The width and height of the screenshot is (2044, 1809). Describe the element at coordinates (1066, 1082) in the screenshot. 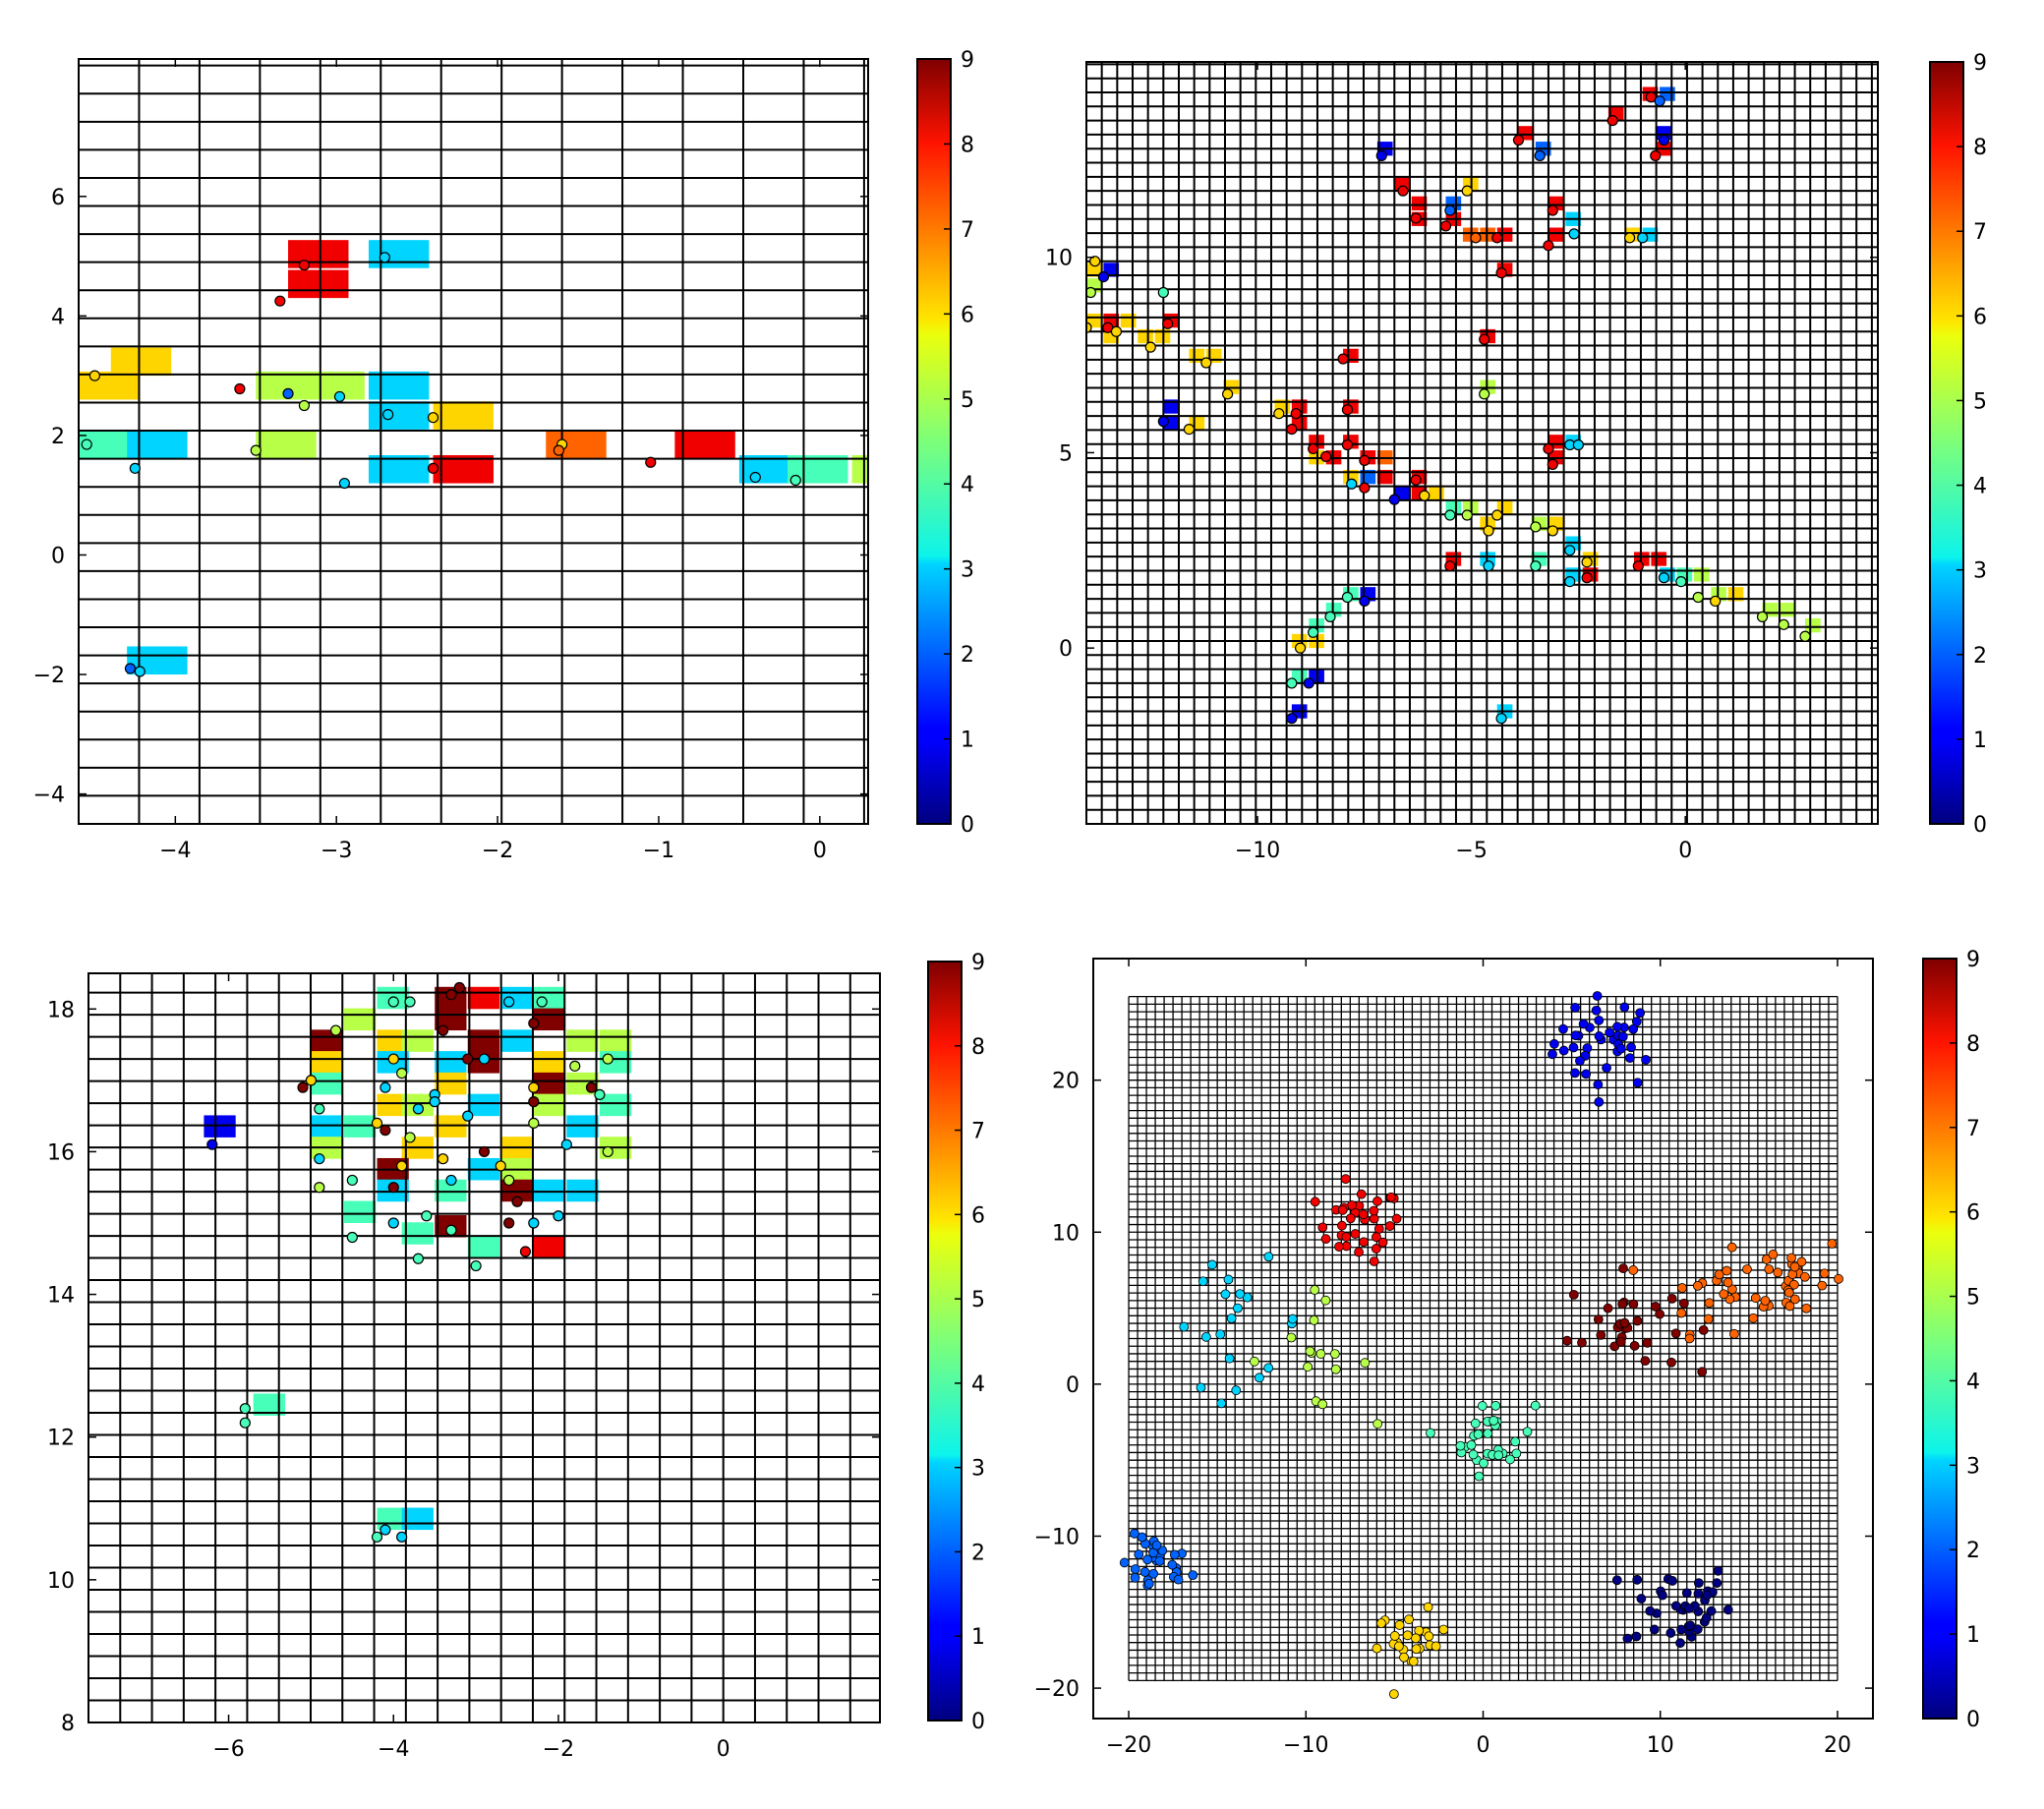

I see `y-tick-label: 20` at that location.